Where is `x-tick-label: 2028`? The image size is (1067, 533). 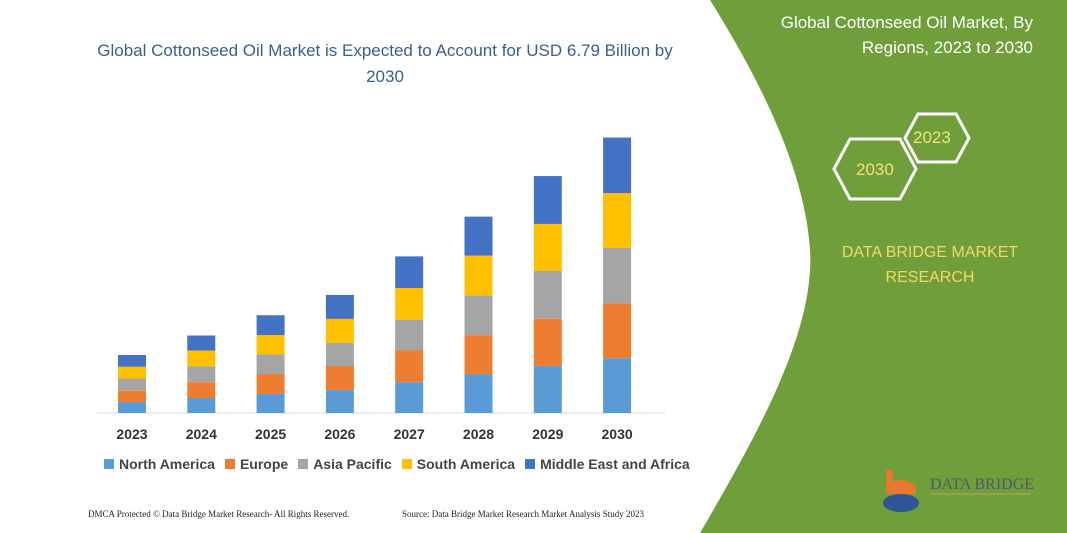 x-tick-label: 2028 is located at coordinates (478, 434).